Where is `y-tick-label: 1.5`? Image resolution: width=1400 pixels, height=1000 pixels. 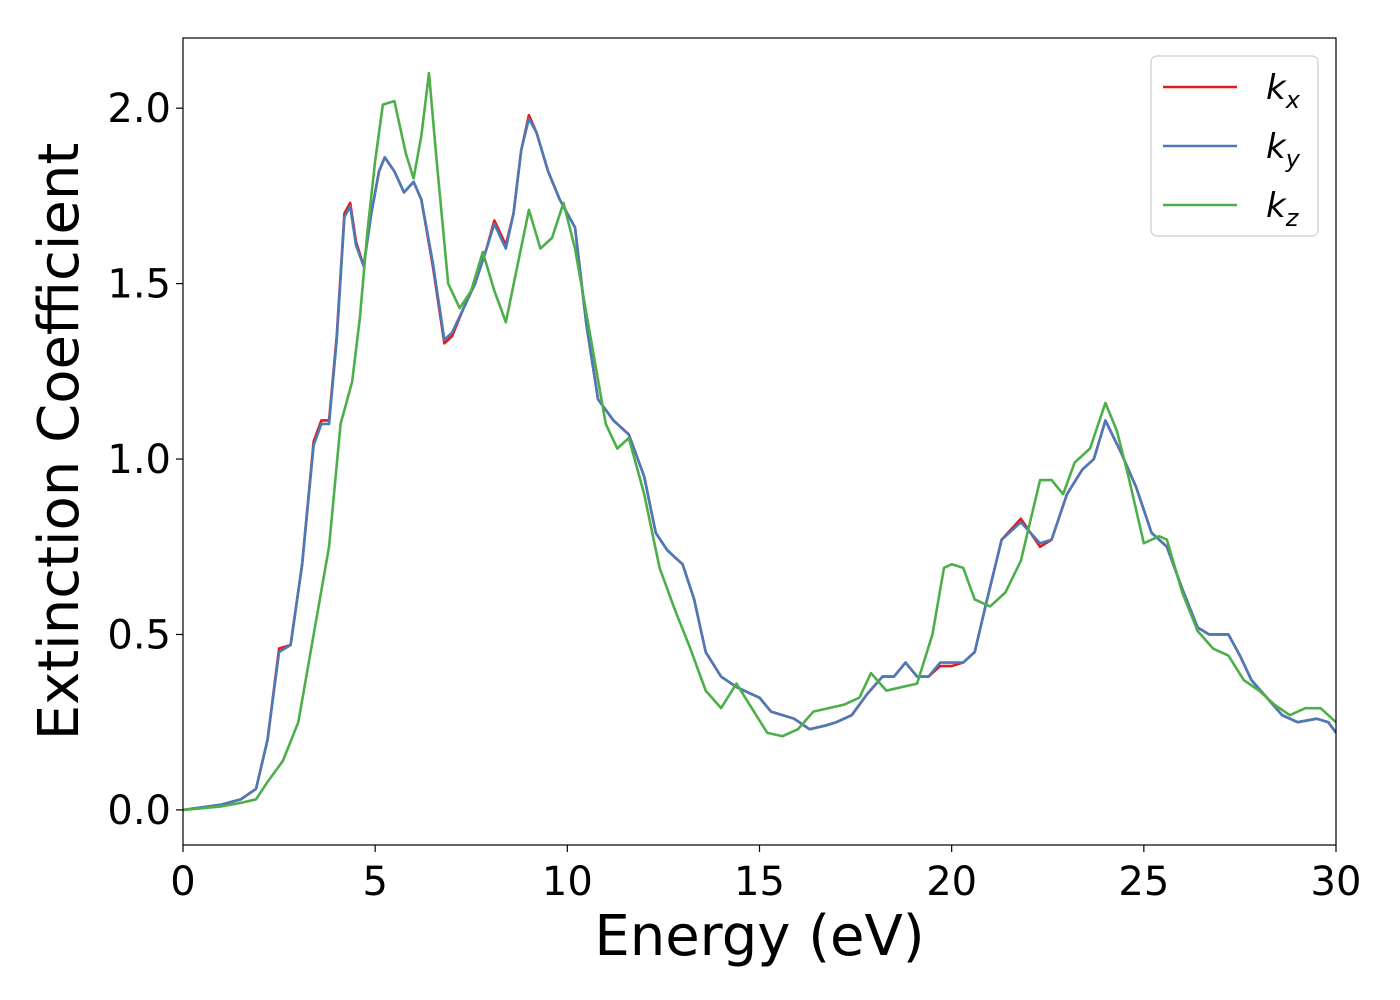
y-tick-label: 1.5 is located at coordinates (139, 285).